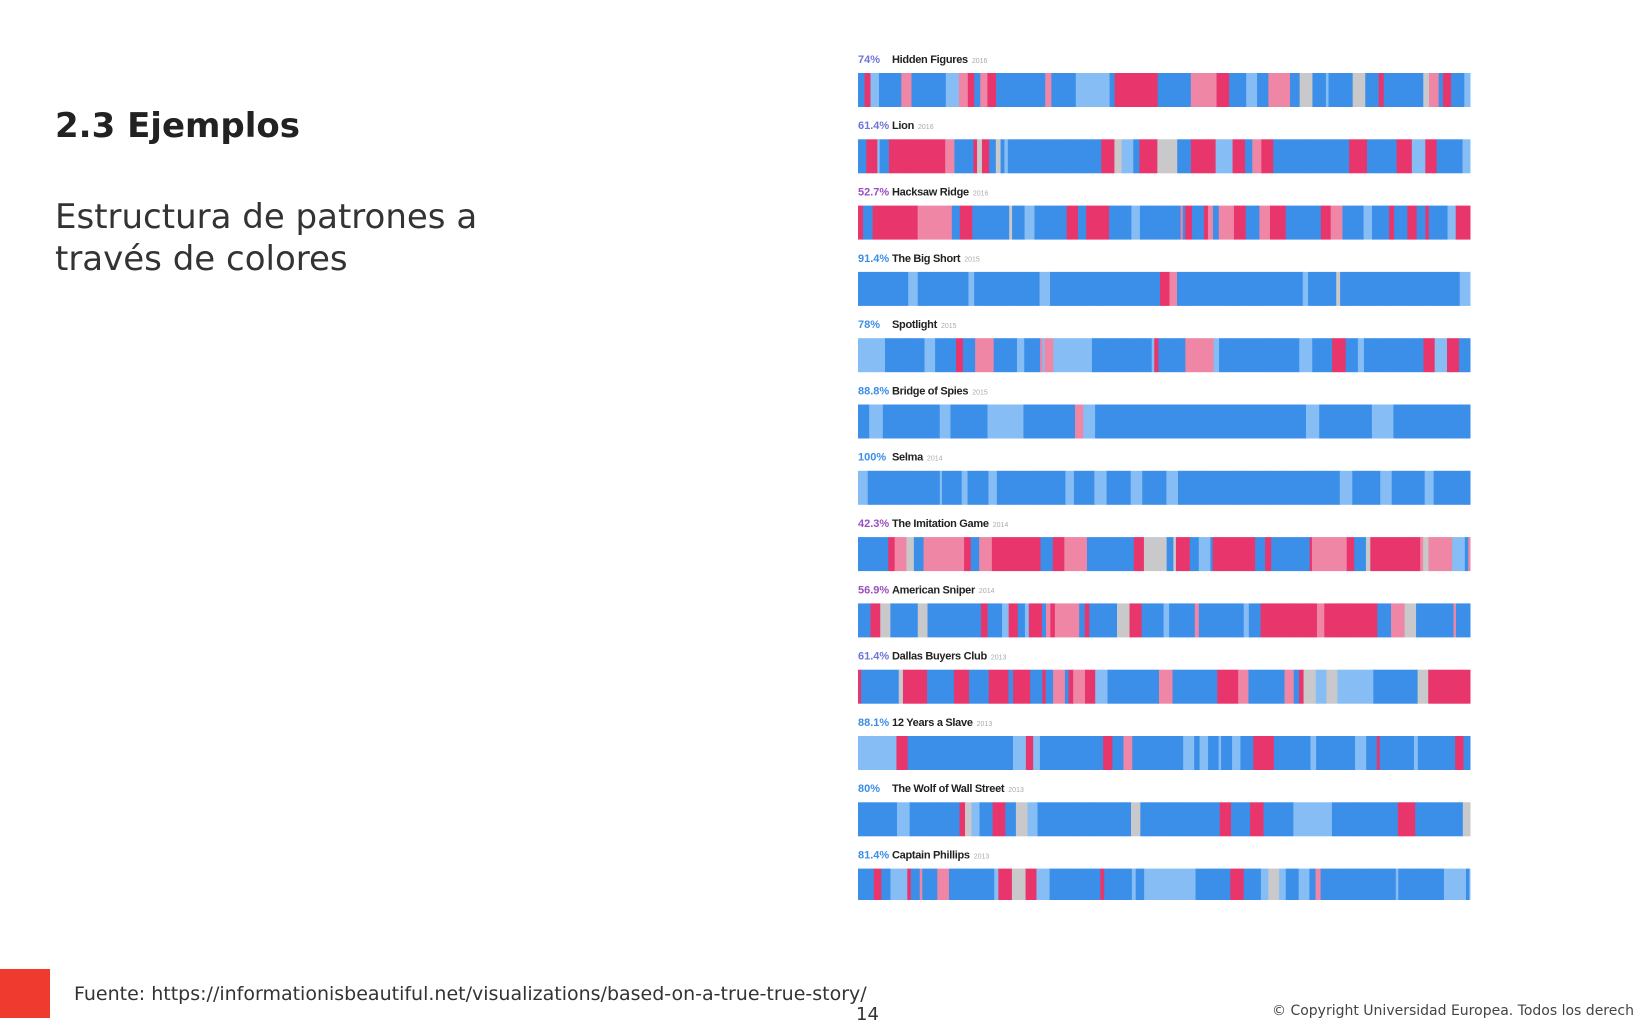 The width and height of the screenshot is (1640, 1025). I want to click on film-year: 2013, so click(985, 724).